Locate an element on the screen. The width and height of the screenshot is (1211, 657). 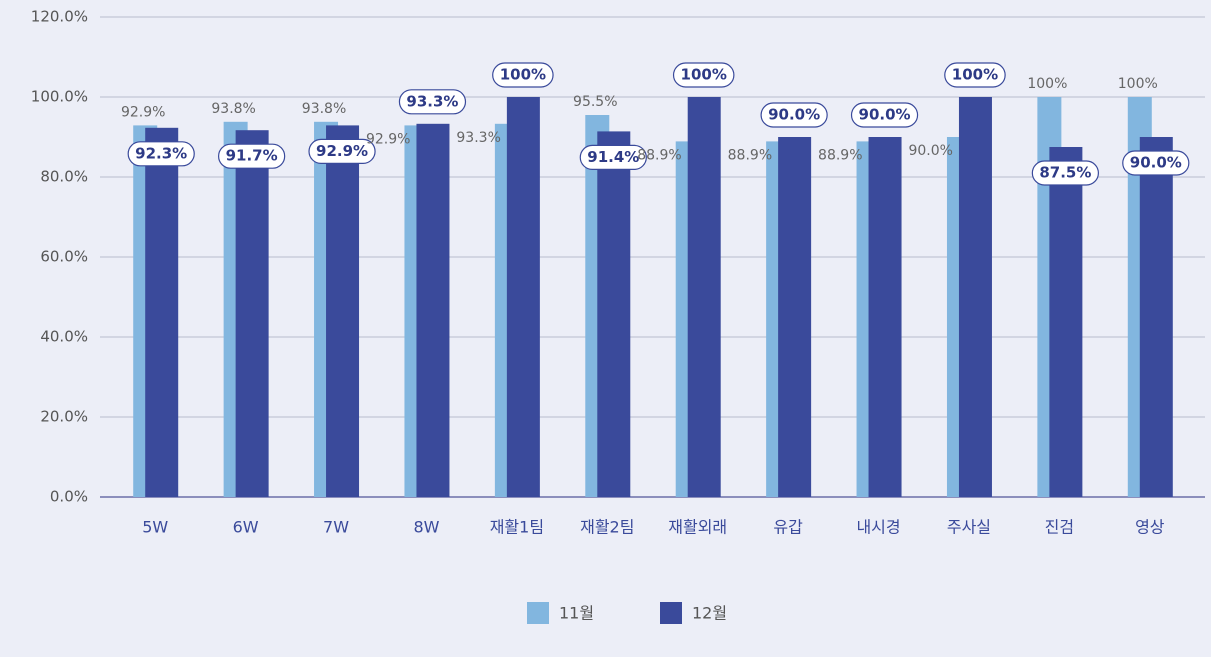
x-tick-label: 내시경 is located at coordinates (878, 527).